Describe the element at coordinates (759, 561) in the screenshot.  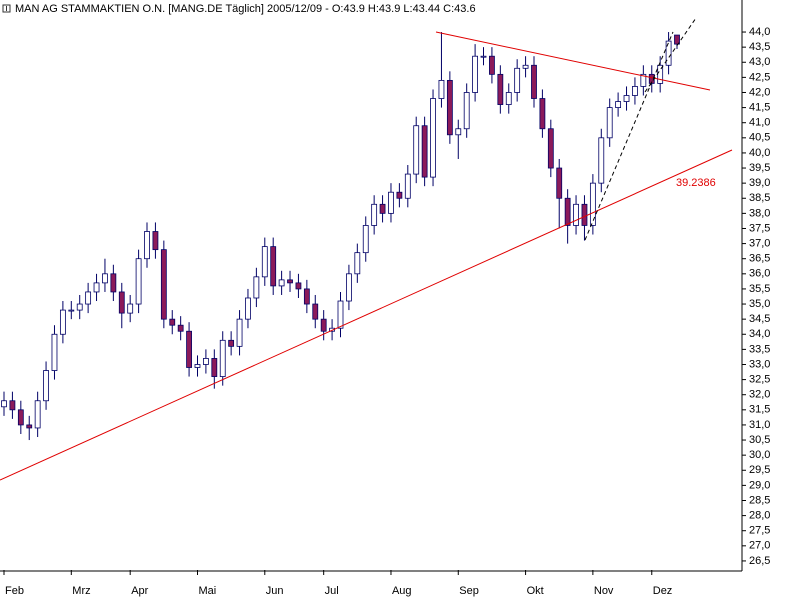
I see `y-tick-label: 26,5` at that location.